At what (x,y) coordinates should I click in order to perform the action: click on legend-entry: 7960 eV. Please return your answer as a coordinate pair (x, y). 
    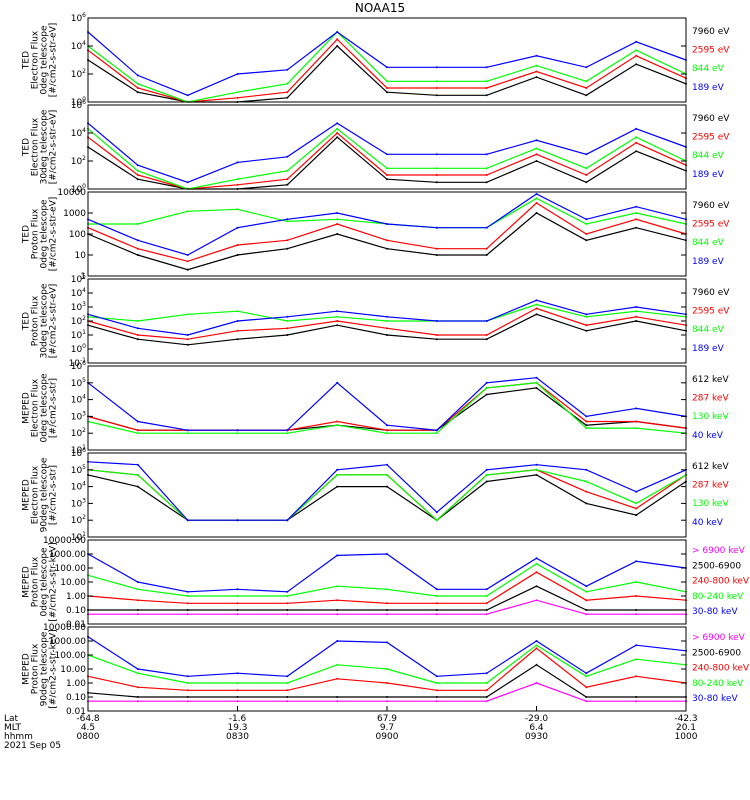
    Looking at the image, I should click on (711, 293).